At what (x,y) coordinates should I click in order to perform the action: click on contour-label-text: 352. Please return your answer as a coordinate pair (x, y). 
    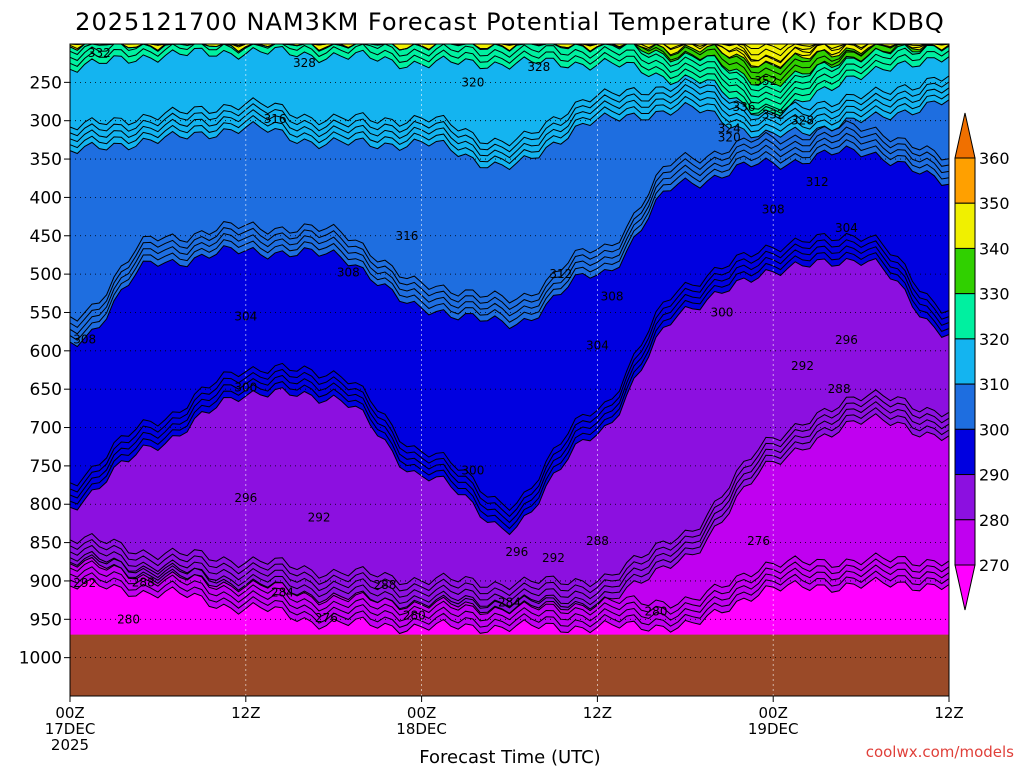
    Looking at the image, I should click on (765, 81).